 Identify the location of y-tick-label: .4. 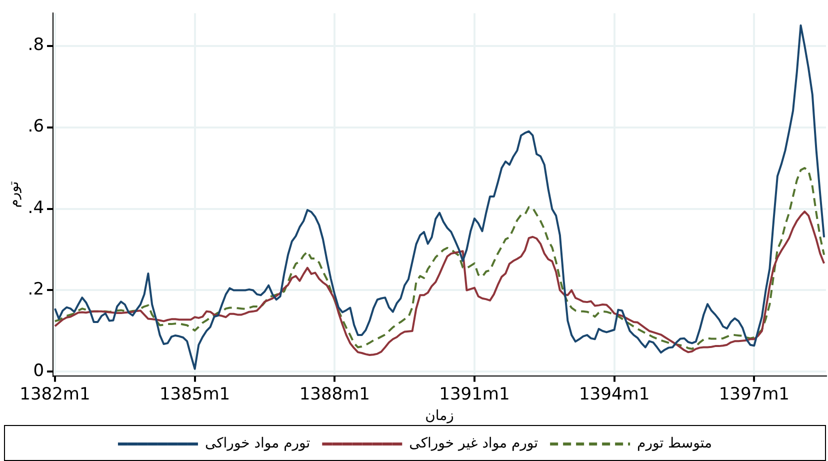
(36, 208).